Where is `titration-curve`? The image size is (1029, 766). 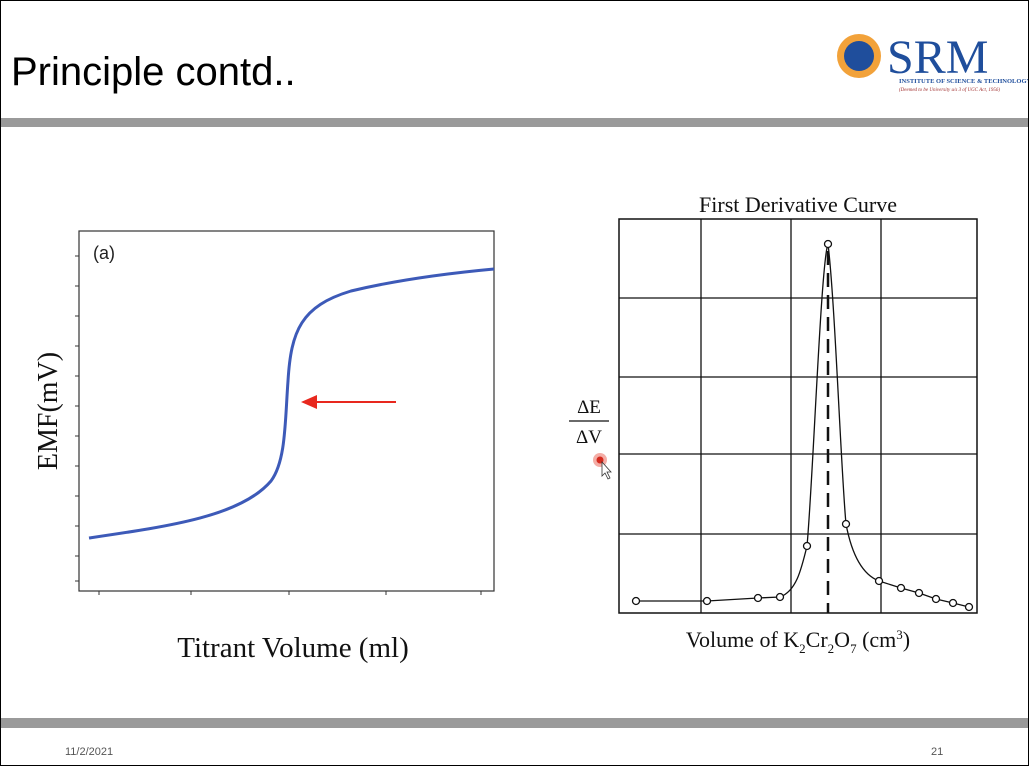 titration-curve is located at coordinates (291, 403).